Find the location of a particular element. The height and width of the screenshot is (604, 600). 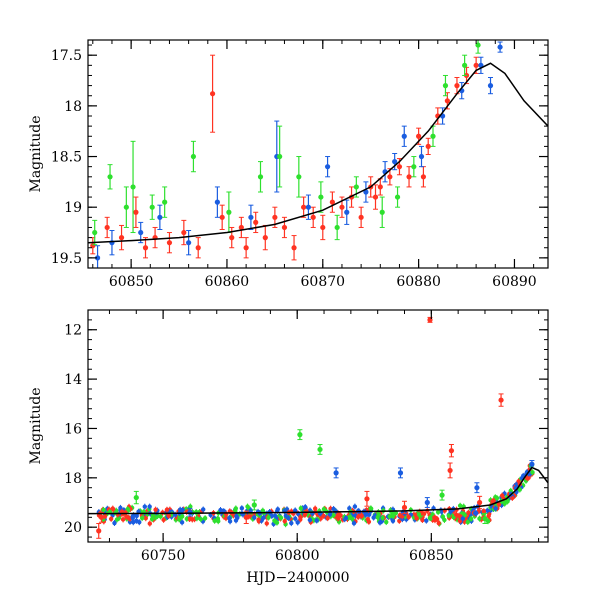

x-axis-label: HJD−2400000 is located at coordinates (297, 578).